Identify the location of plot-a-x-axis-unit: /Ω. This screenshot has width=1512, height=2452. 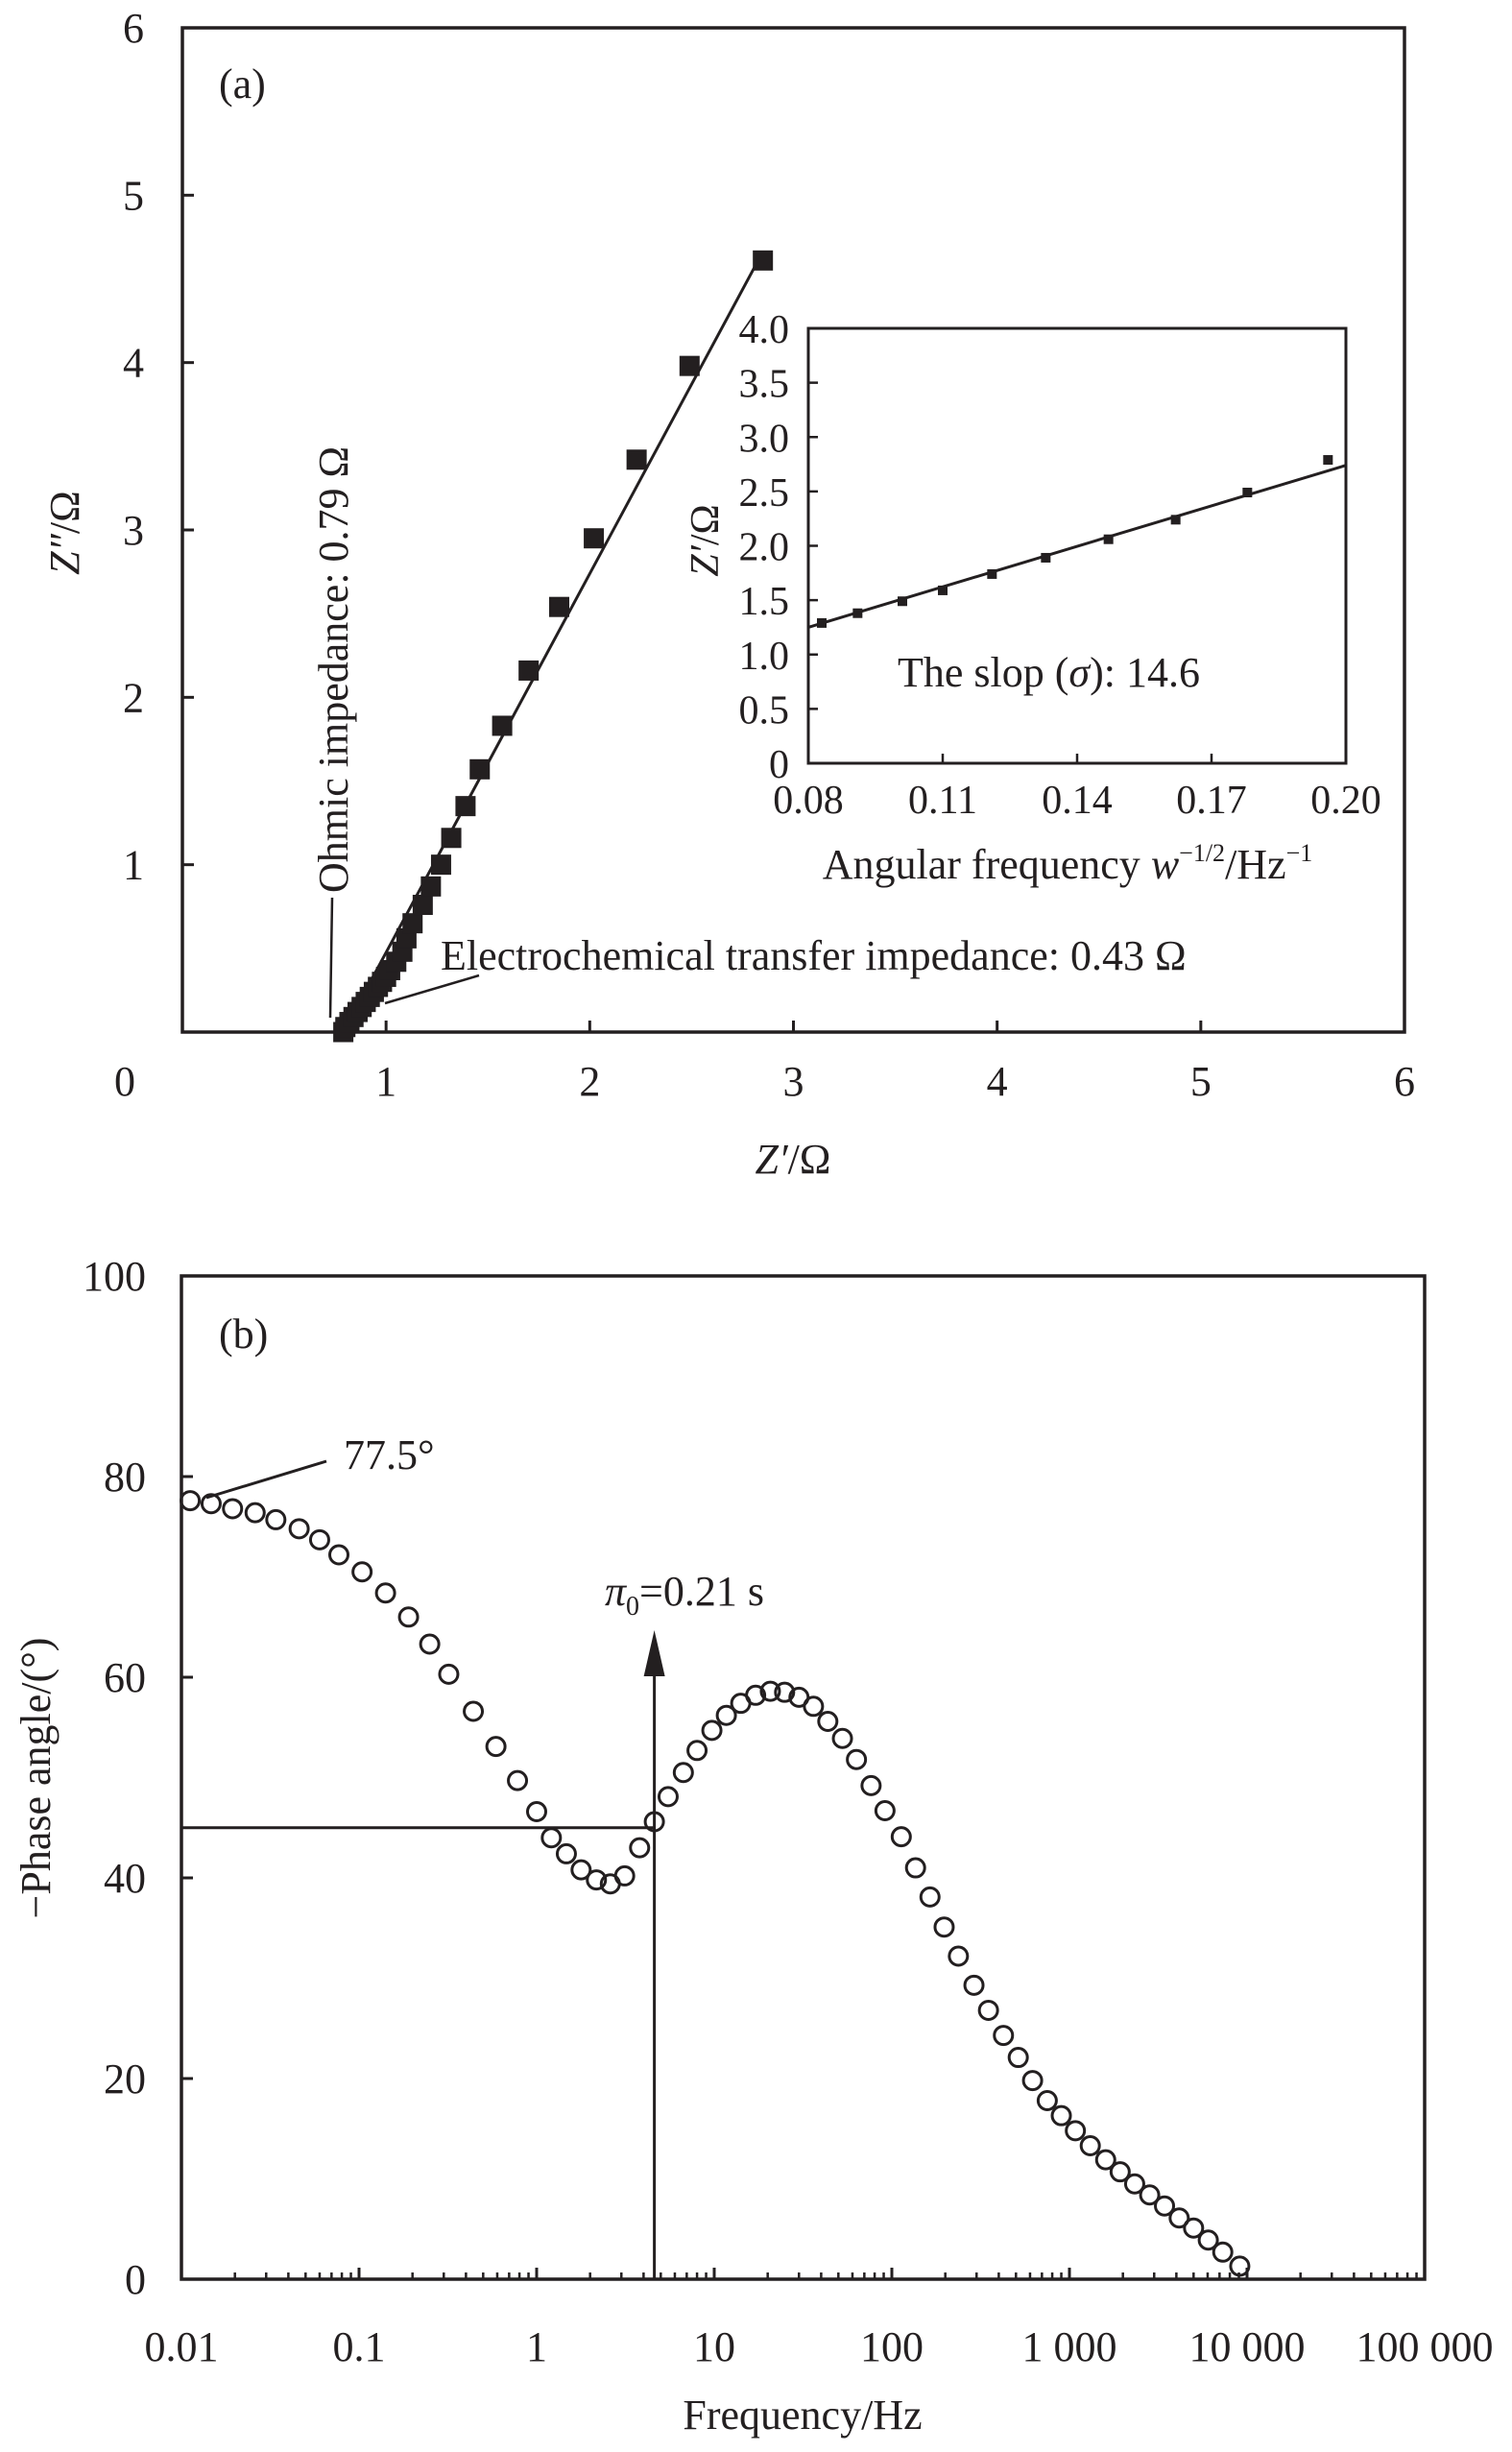
(809, 1159).